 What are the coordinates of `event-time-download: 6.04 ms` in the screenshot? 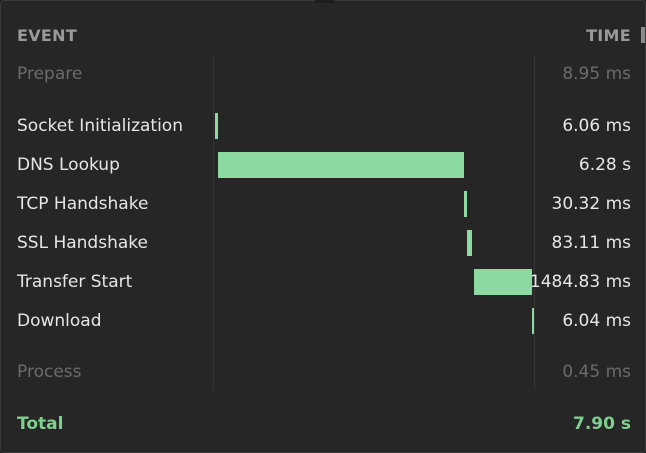 It's located at (596, 321).